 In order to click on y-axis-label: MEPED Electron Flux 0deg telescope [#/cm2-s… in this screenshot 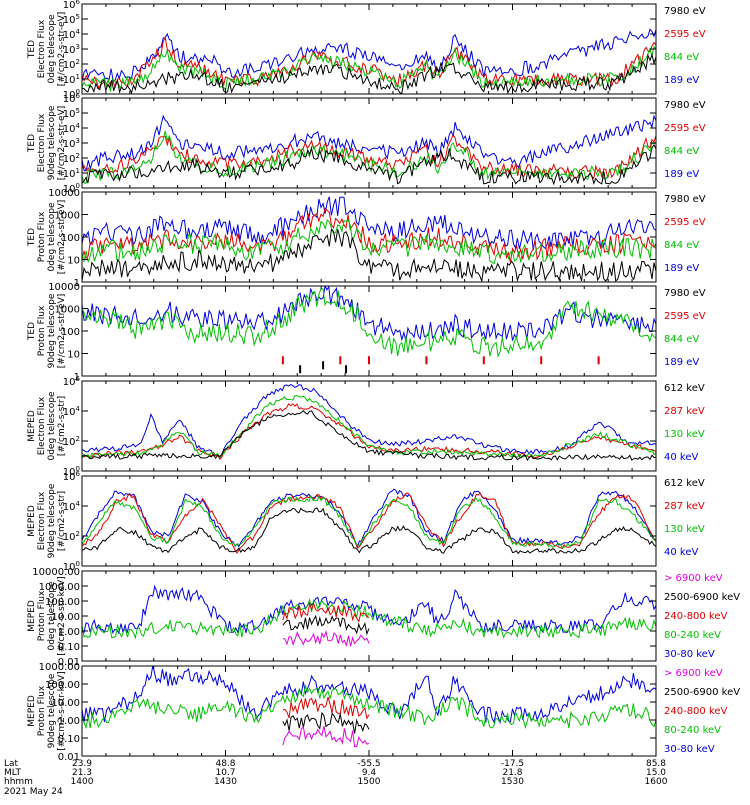, I will do `click(47, 426)`.